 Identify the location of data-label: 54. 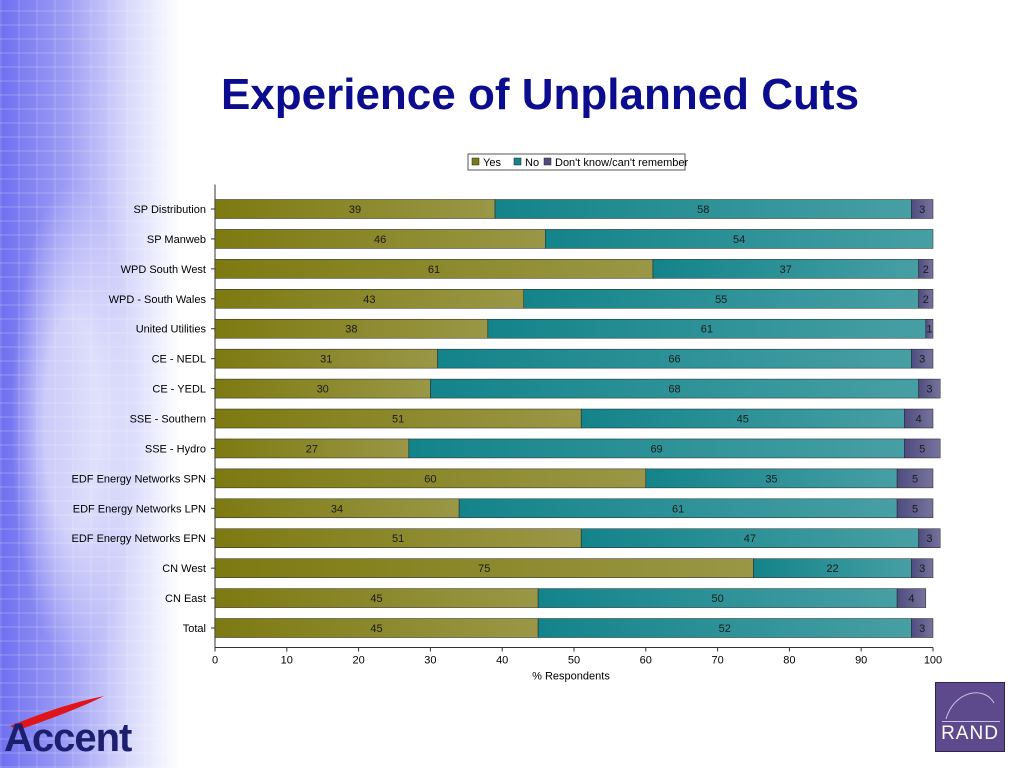
(739, 240).